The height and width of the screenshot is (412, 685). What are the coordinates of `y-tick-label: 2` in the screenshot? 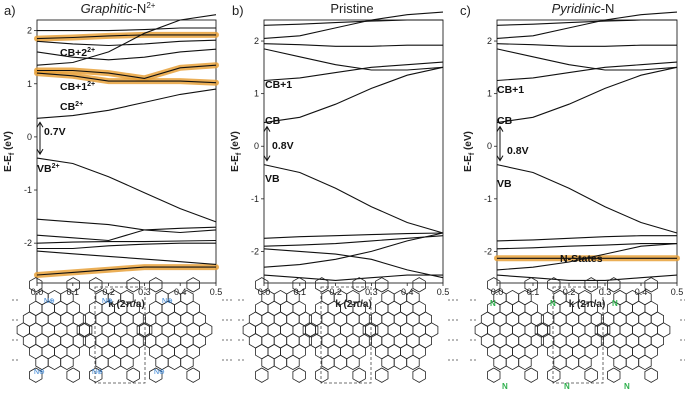 It's located at (29, 31).